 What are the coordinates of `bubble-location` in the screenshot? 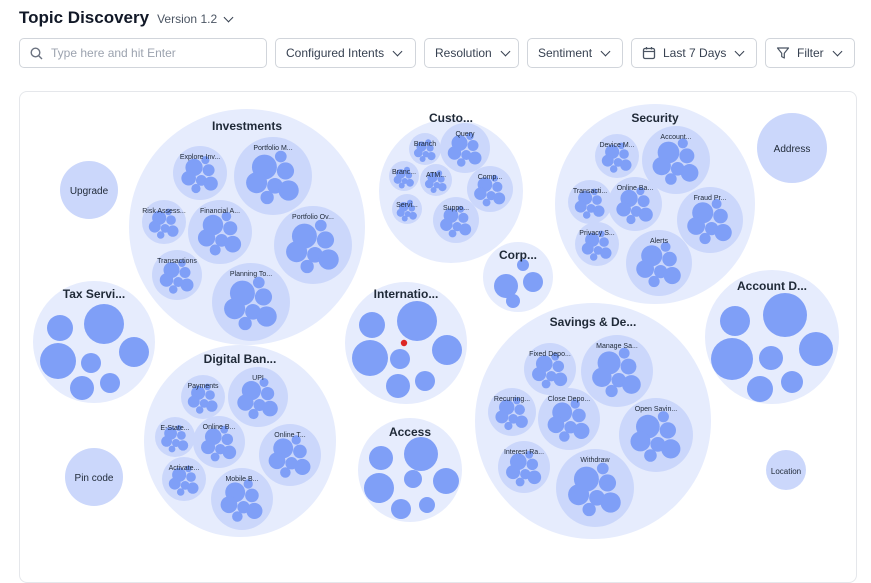 It's located at (786, 470).